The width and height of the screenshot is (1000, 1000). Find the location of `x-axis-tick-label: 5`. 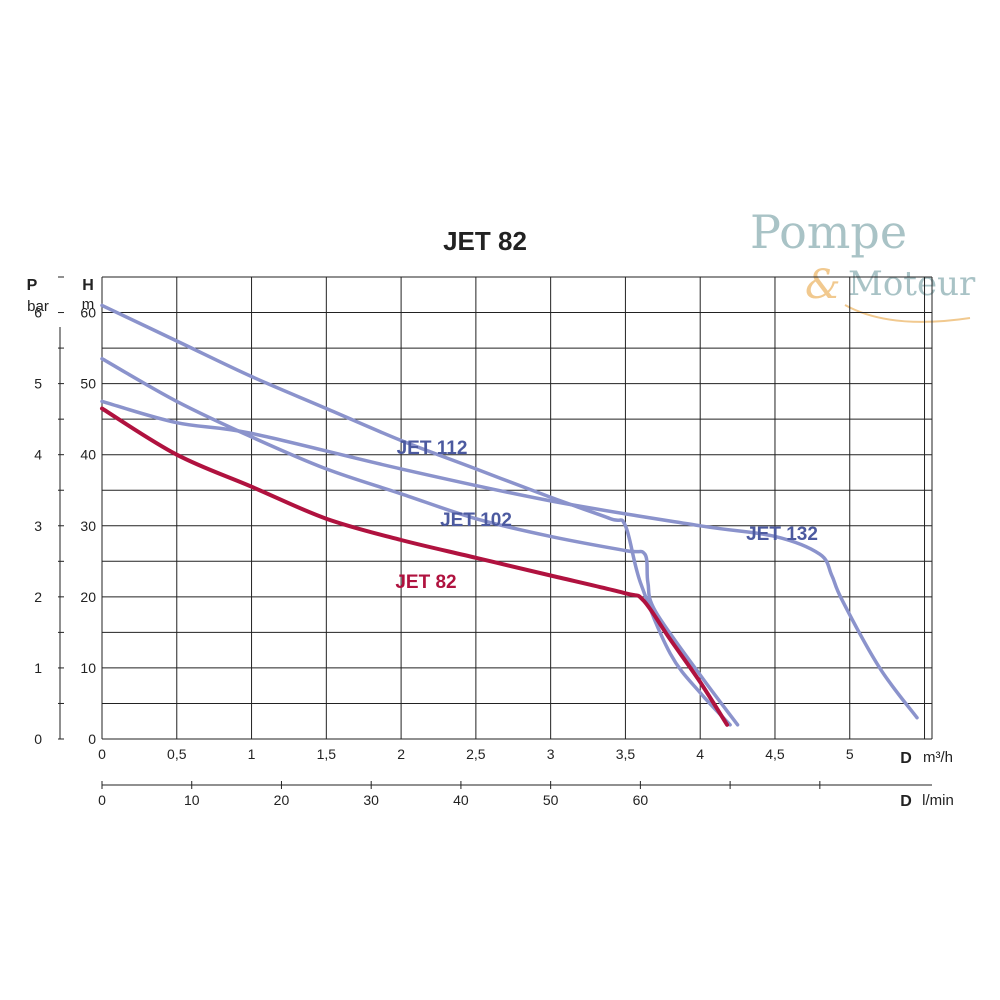

x-axis-tick-label: 5 is located at coordinates (850, 754).